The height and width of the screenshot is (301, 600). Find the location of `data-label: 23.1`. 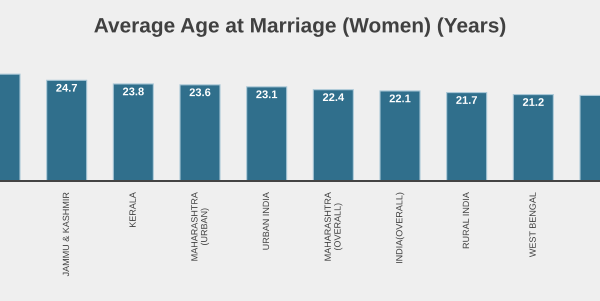

data-label: 23.1 is located at coordinates (267, 94).